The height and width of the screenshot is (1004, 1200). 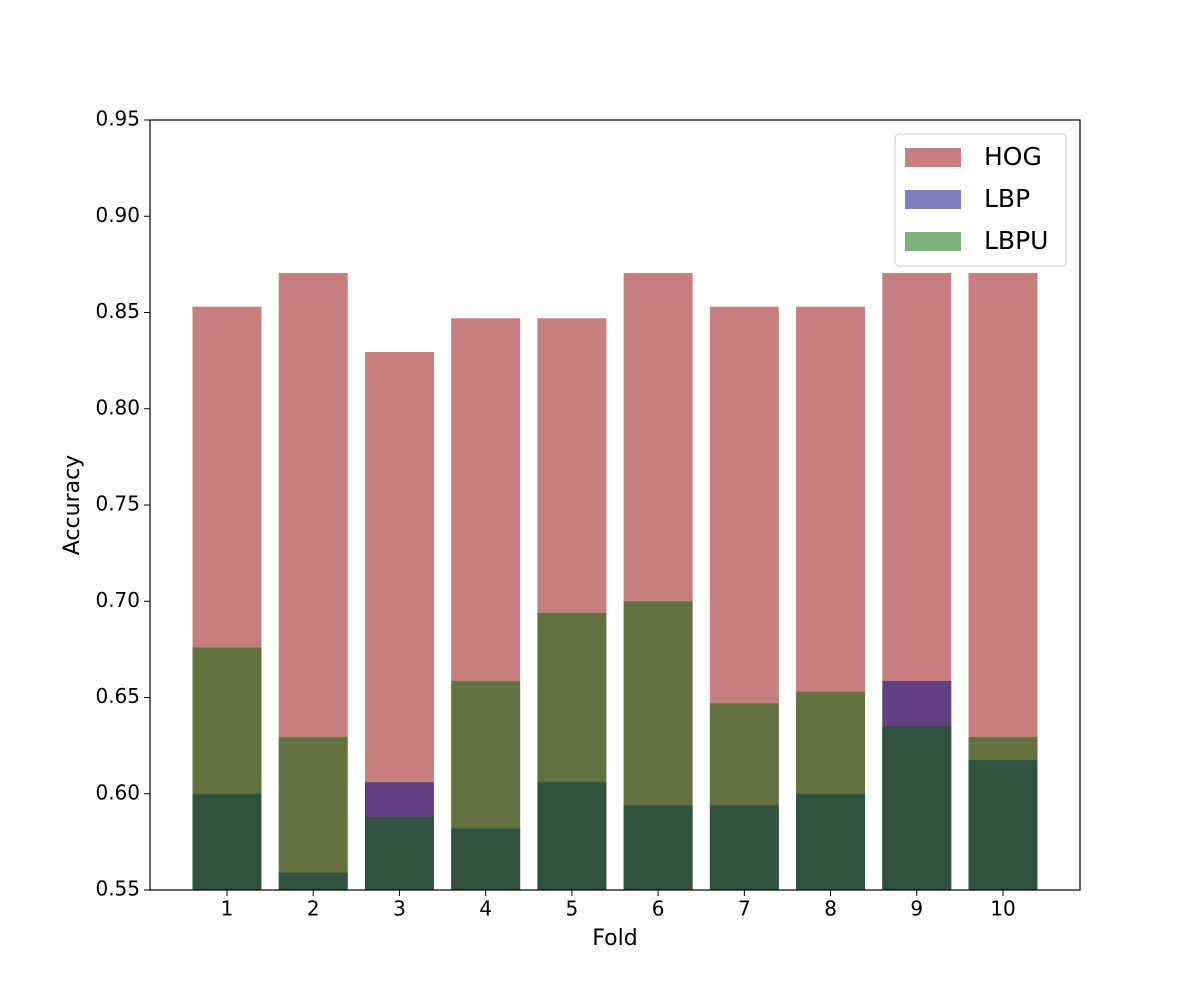 What do you see at coordinates (117, 504) in the screenshot?
I see `y-tick-label: 0.75` at bounding box center [117, 504].